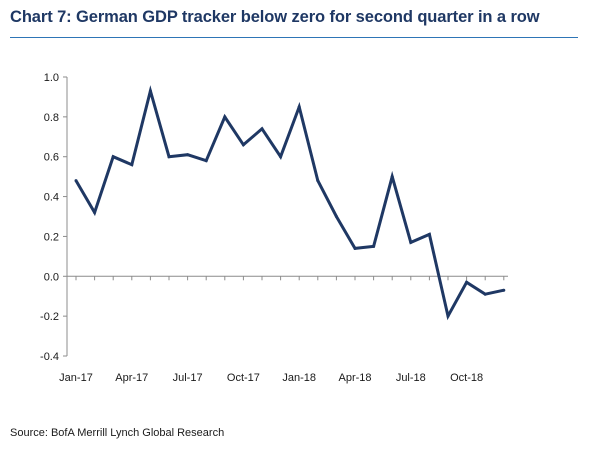 The height and width of the screenshot is (475, 600). I want to click on x-tick-label: Jul-18, so click(411, 378).